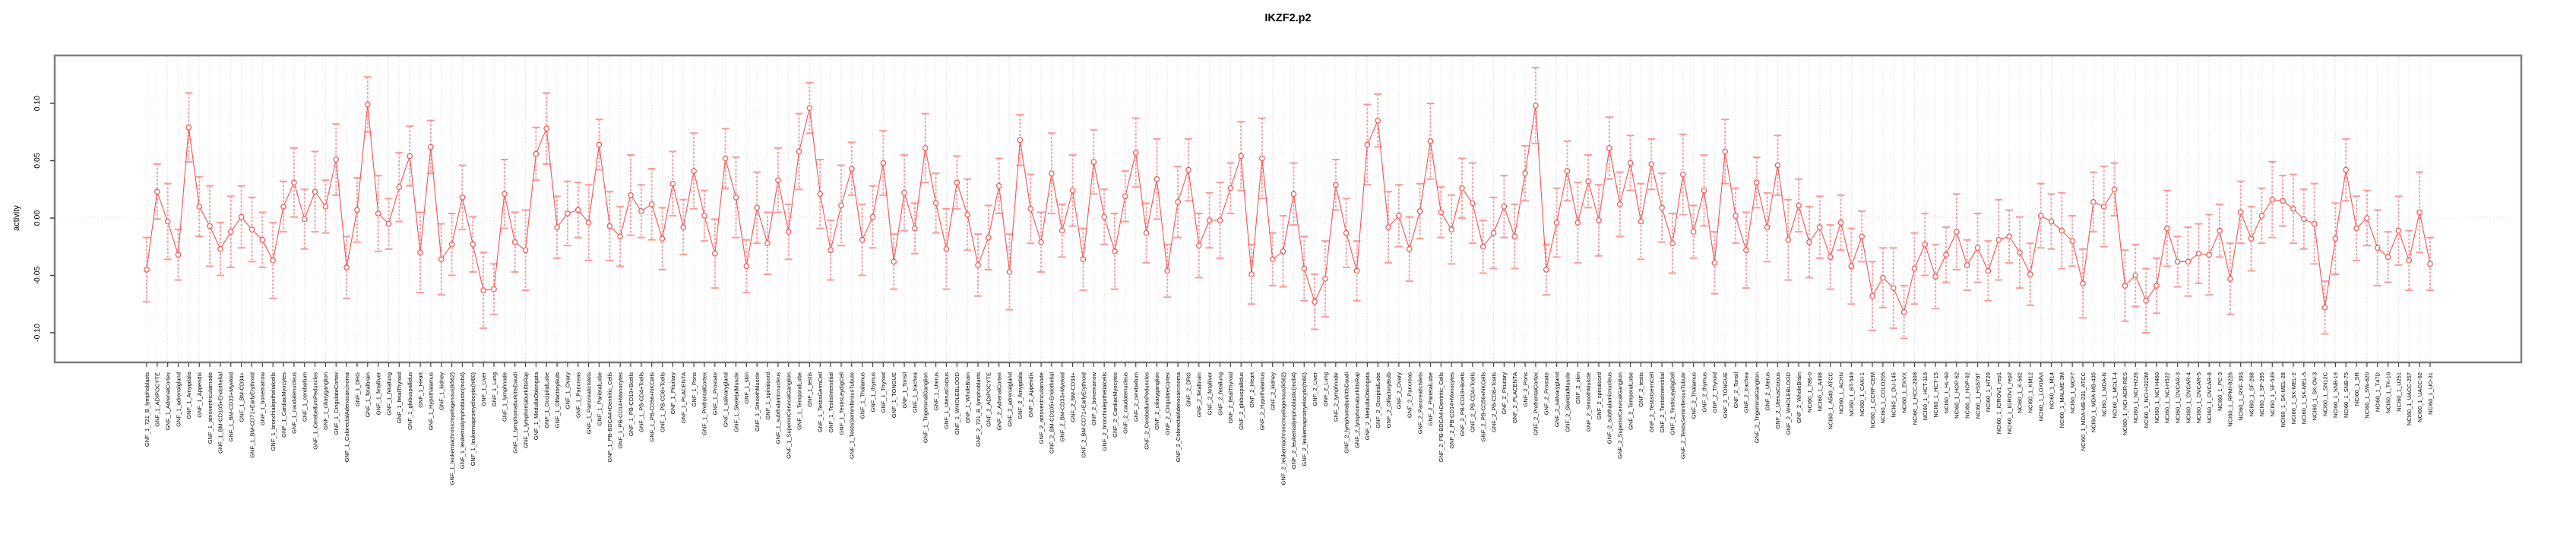 The width and height of the screenshot is (2576, 547). What do you see at coordinates (2010, 403) in the screenshot?
I see `x-tick-label: NCI60_1_IGROV1_rep2` at bounding box center [2010, 403].